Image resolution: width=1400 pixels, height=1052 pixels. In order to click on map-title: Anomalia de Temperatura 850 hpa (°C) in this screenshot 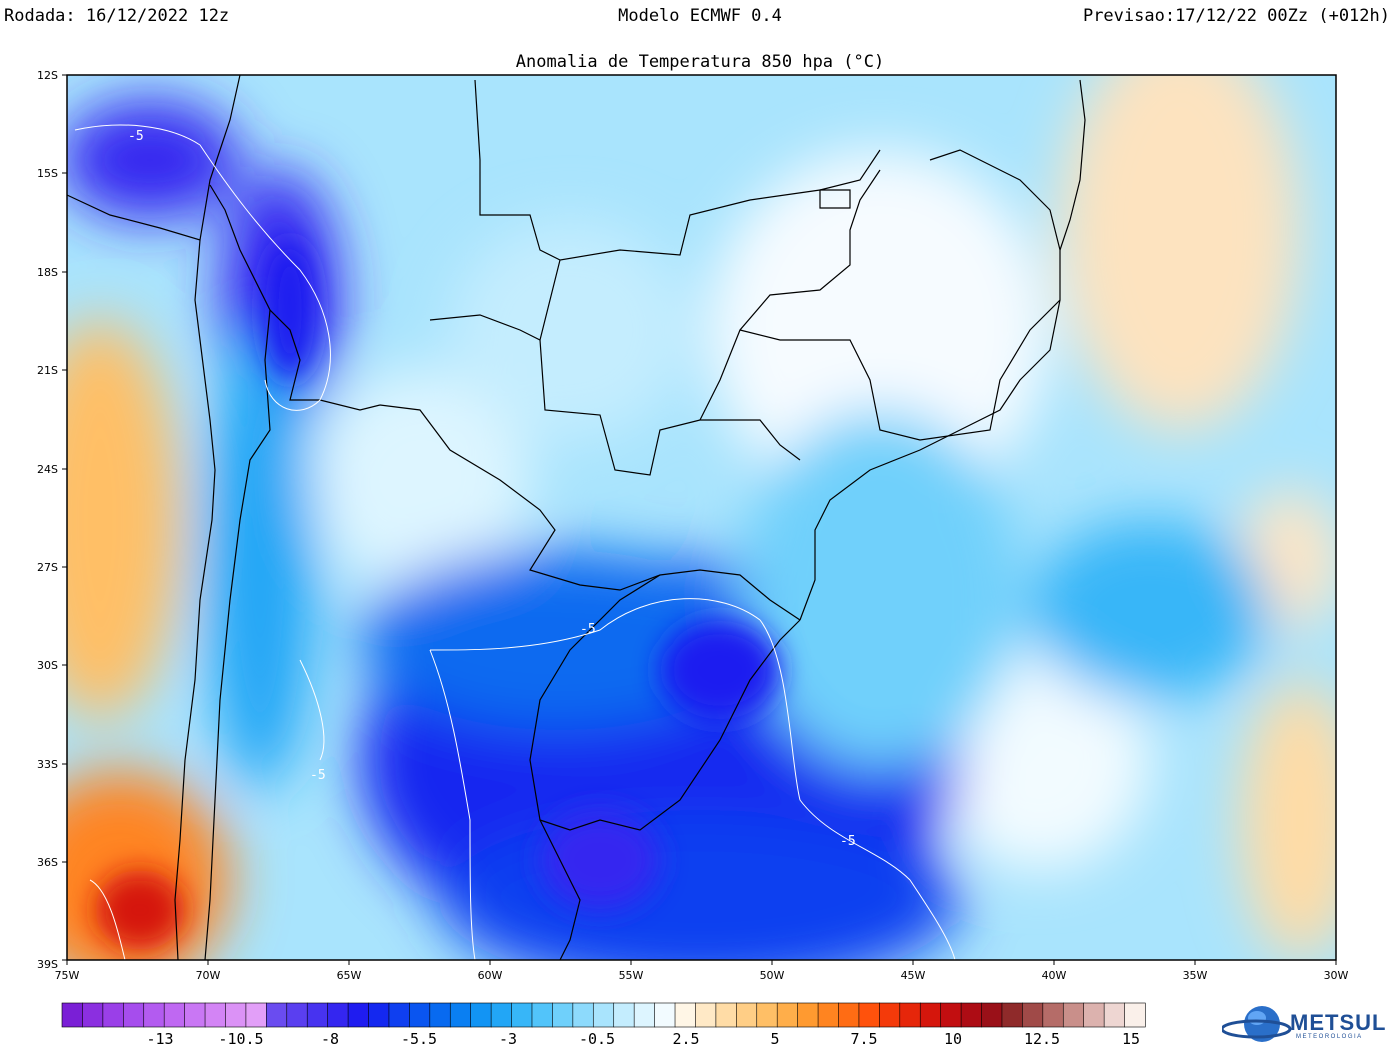, I will do `click(700, 62)`.